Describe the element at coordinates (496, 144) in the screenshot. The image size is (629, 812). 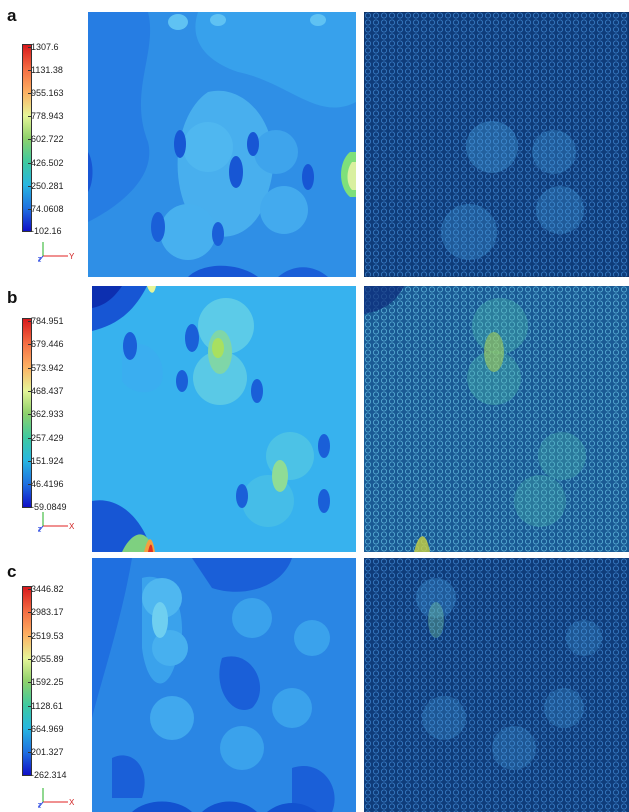
I see `mesh-overlay-a` at that location.